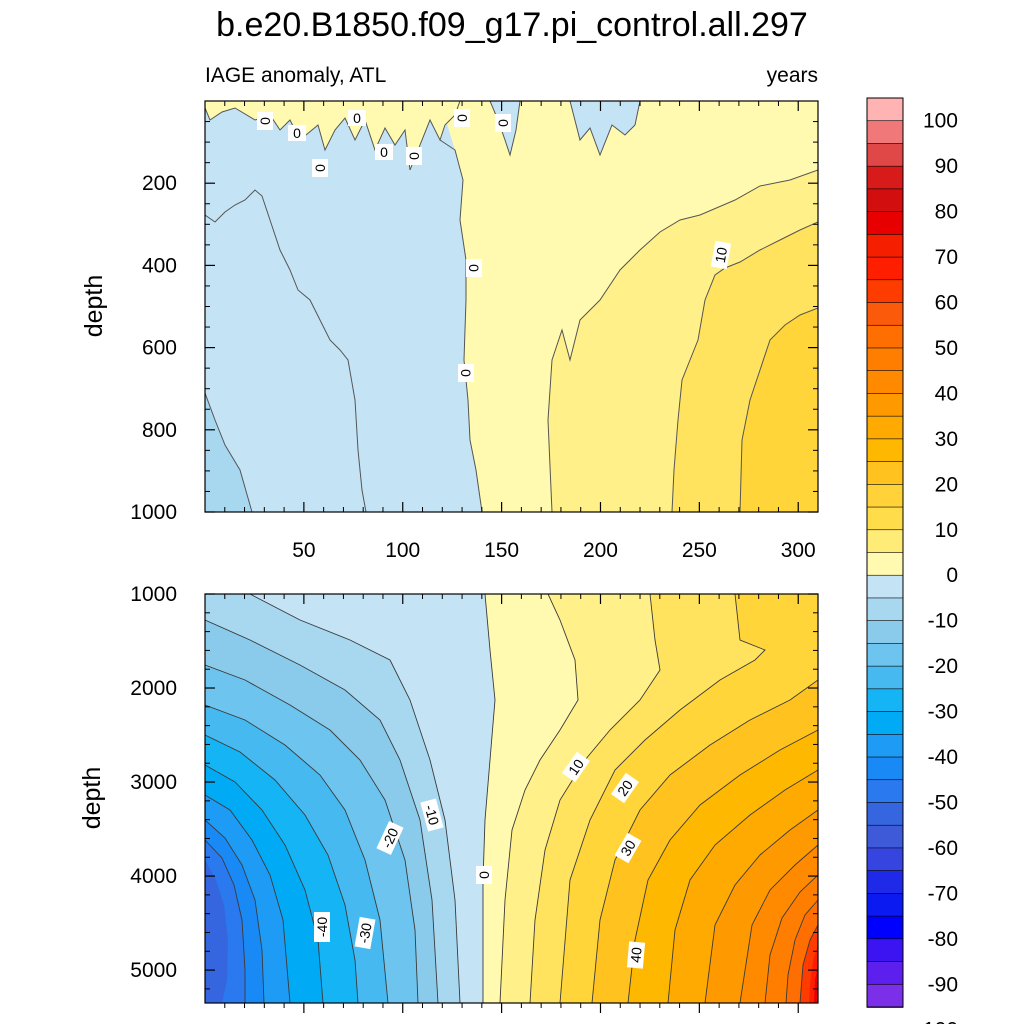 This screenshot has width=1024, height=1024. I want to click on top-y-tick-label: 400, so click(159, 265).